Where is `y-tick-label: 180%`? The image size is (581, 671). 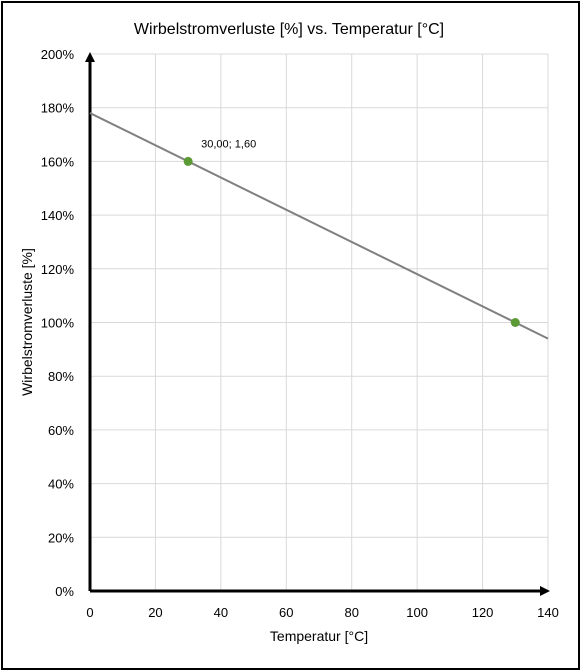
y-tick-label: 180% is located at coordinates (58, 108).